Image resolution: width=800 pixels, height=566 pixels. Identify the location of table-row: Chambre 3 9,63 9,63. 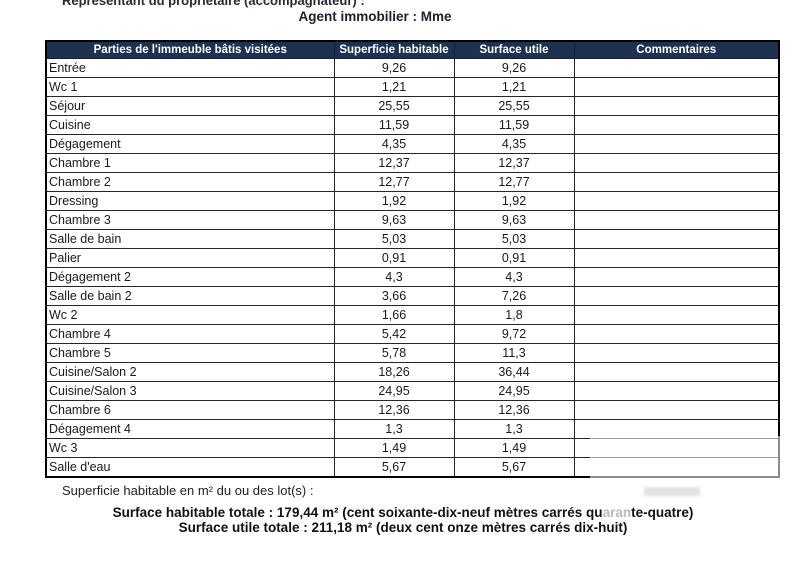
(412, 220).